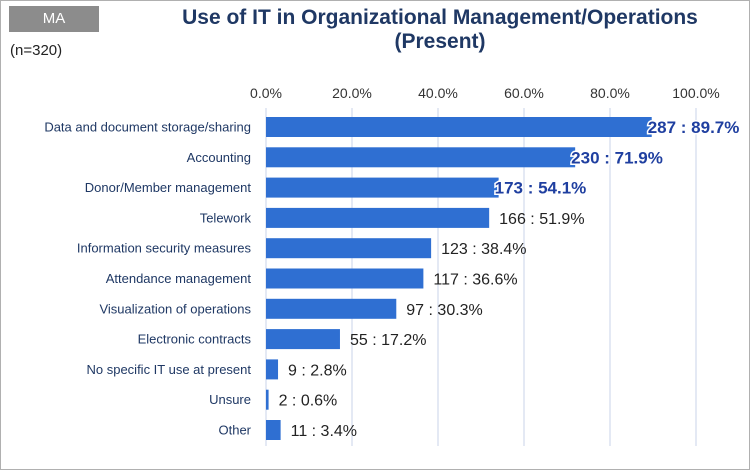 This screenshot has height=470, width=750. What do you see at coordinates (36, 50) in the screenshot?
I see `sample-size-label: (n=320)` at bounding box center [36, 50].